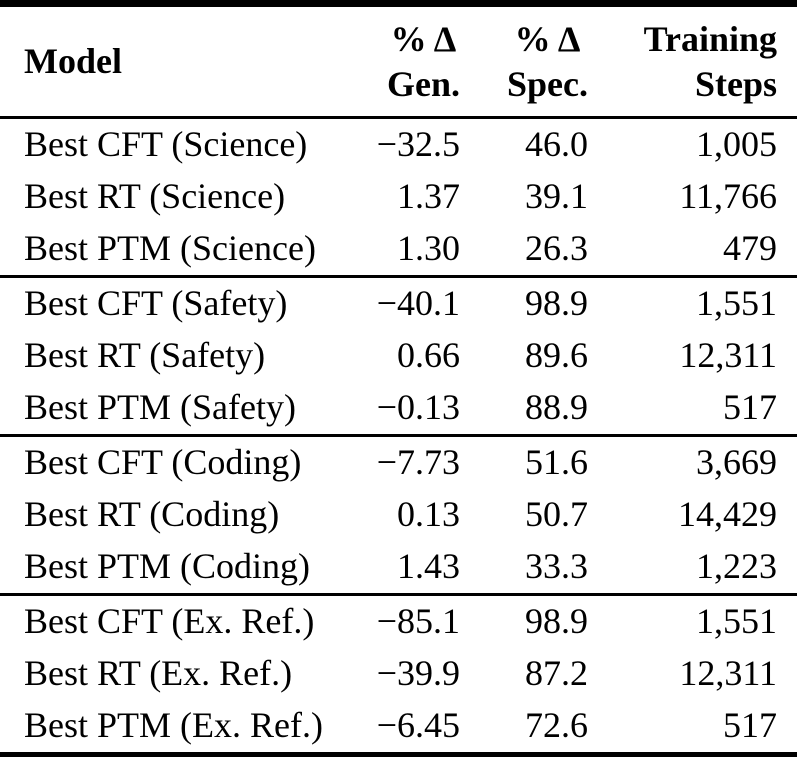 The image size is (797, 762). Describe the element at coordinates (547, 38) in the screenshot. I see `col-header-spec-line1: % Δ` at that location.